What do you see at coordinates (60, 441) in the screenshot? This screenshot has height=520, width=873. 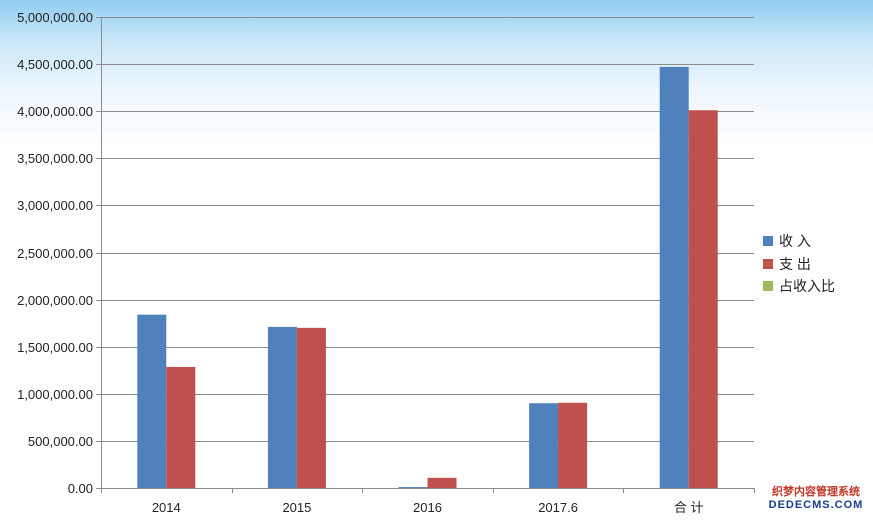 I see `y-tick-label: 500,000.00` at bounding box center [60, 441].